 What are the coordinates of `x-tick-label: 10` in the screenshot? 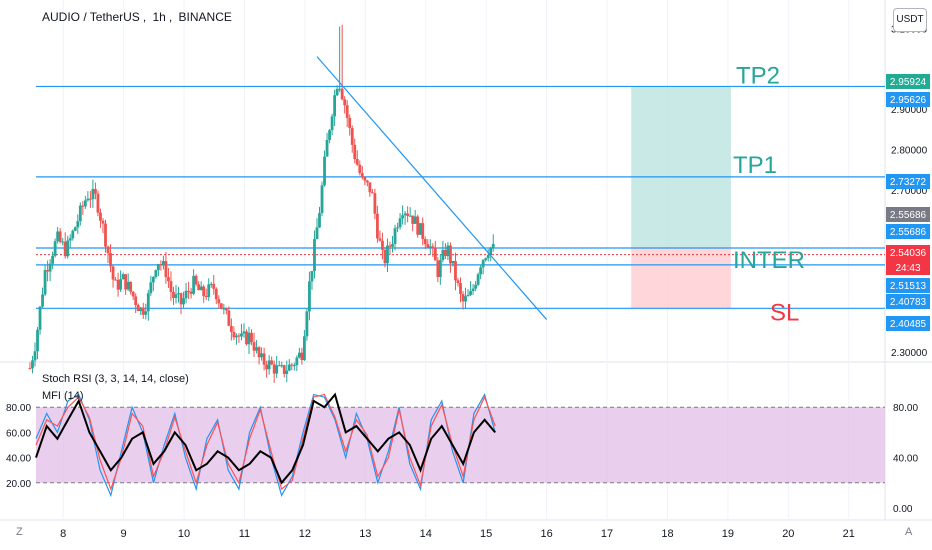 It's located at (184, 534).